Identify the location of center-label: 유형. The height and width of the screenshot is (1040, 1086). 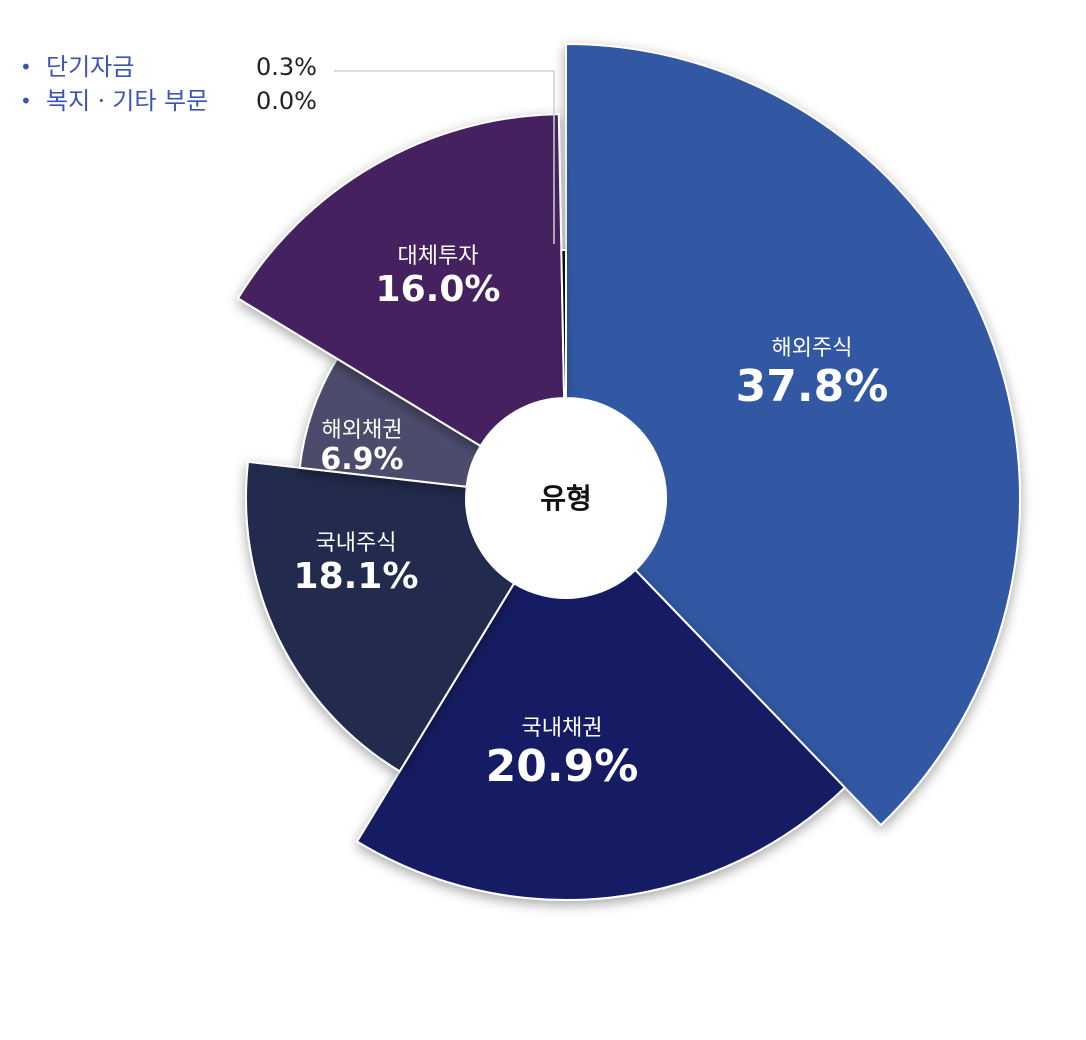
(566, 498).